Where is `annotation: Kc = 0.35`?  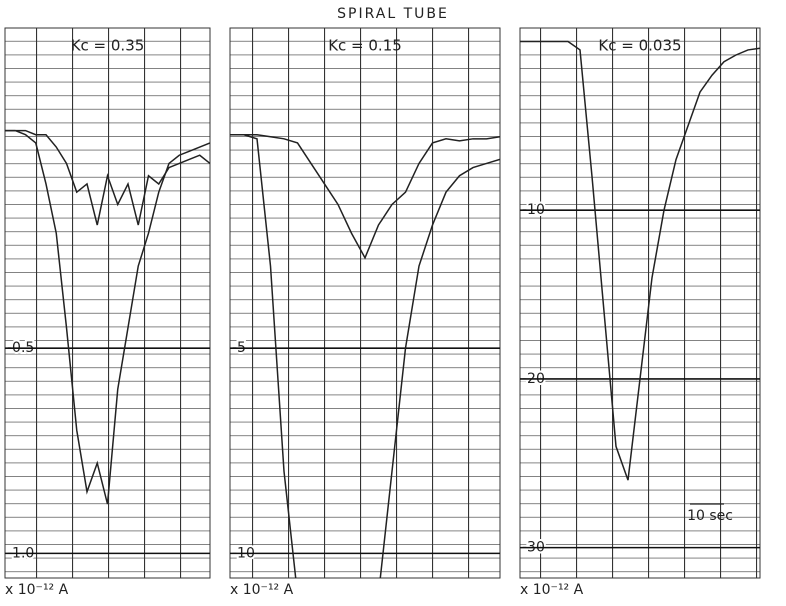
annotation: Kc = 0.35 is located at coordinates (108, 46).